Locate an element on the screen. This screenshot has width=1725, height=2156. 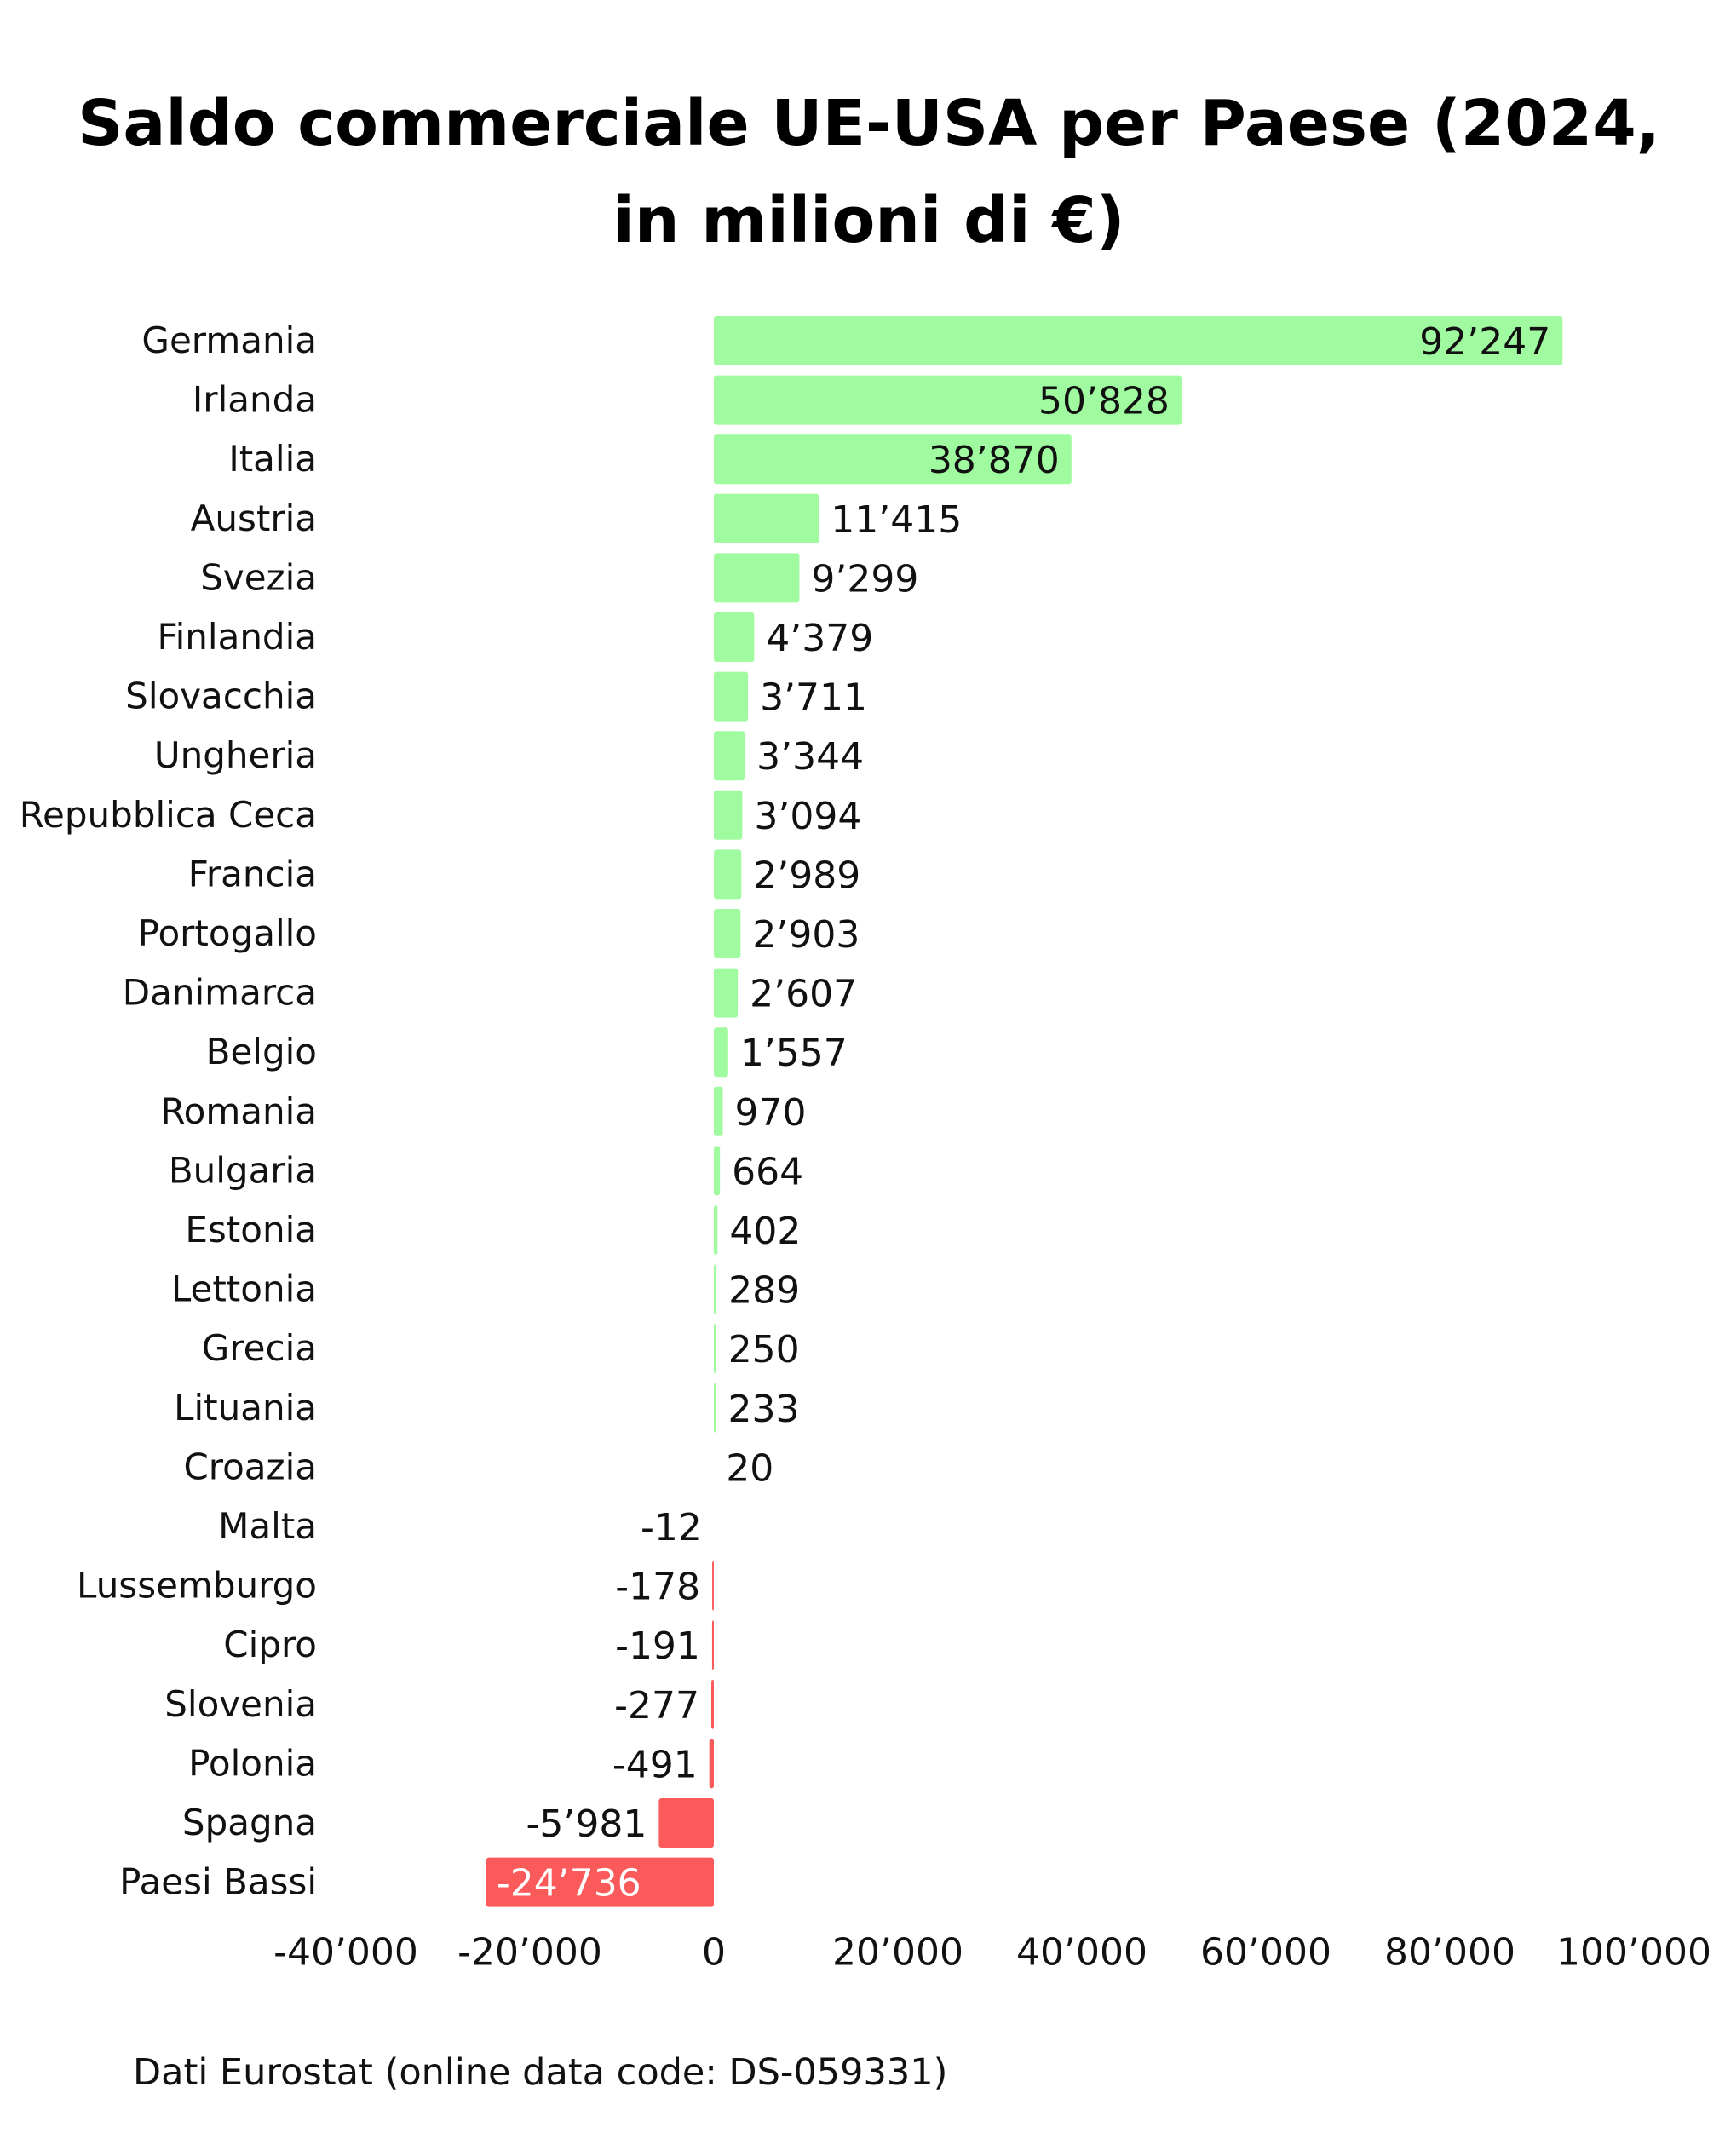
bar-lussemburgo is located at coordinates (713, 1586).